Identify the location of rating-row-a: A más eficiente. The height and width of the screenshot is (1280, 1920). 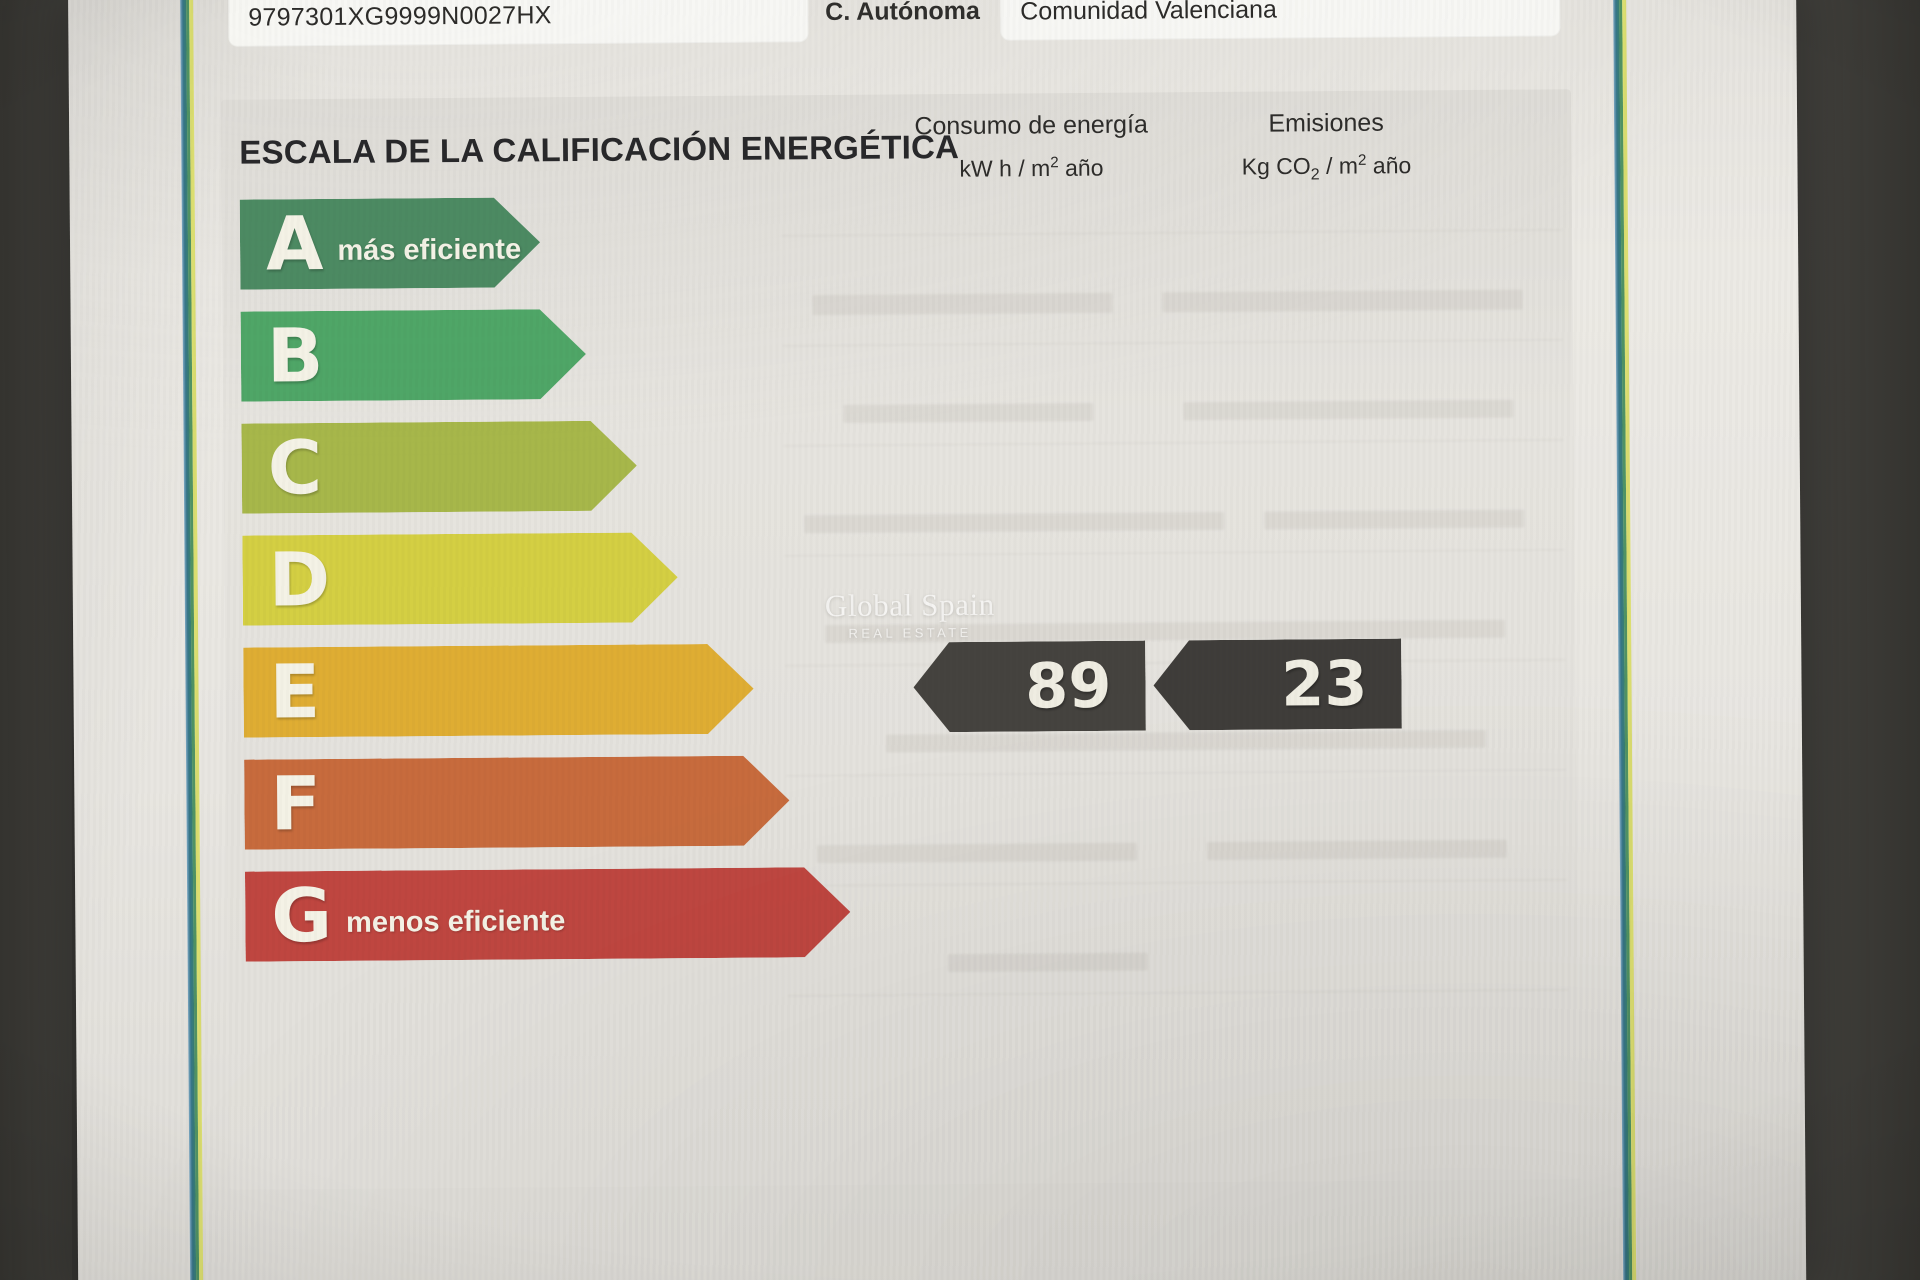
(630, 244).